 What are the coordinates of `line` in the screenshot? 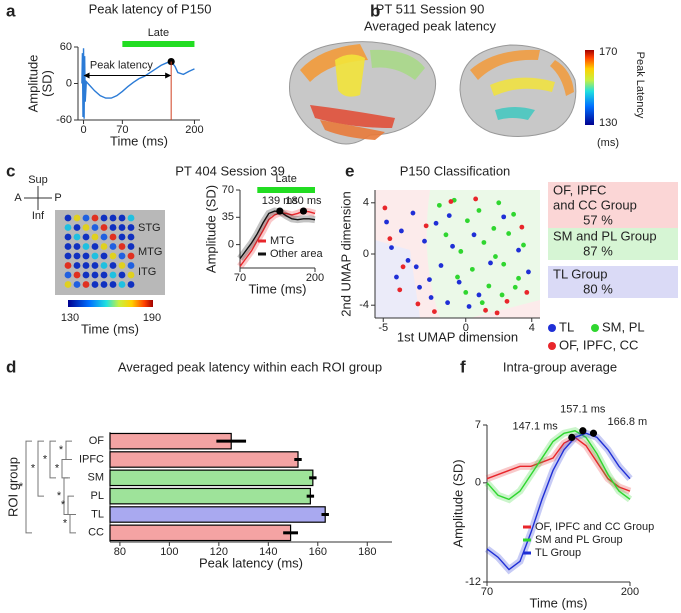 It's located at (558, 465).